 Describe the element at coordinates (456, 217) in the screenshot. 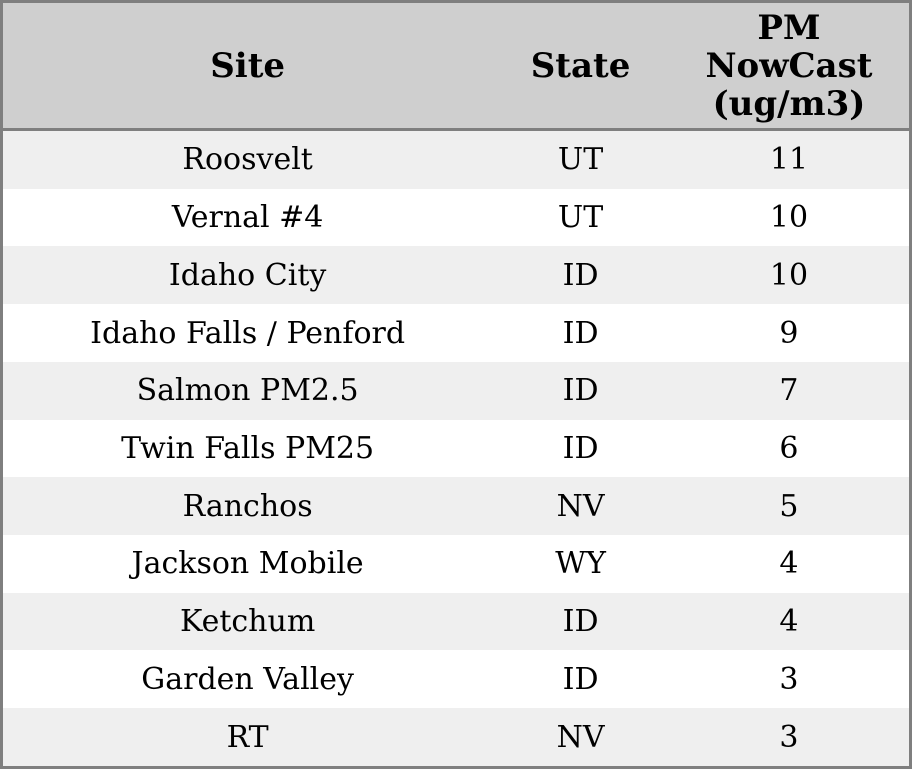

I see `table-row: Vernal #4 UT 10` at that location.